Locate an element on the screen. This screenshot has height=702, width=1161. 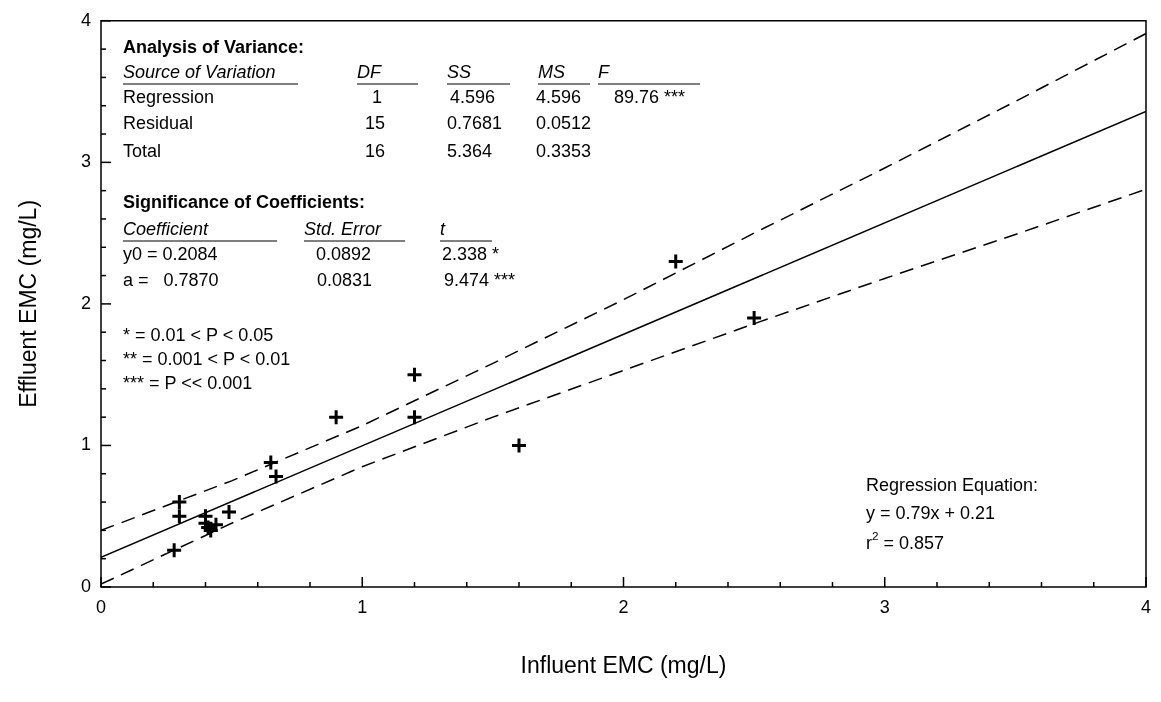
y-tick-label: 1 is located at coordinates (85, 444).